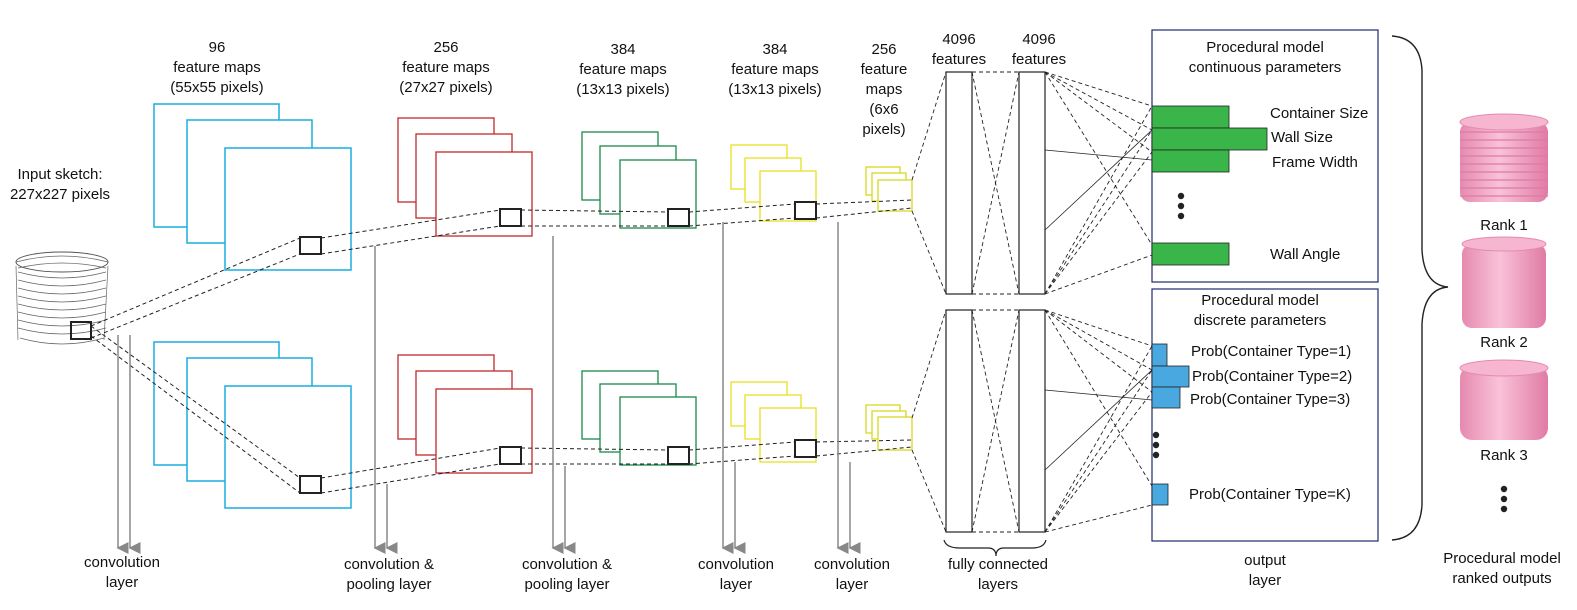  Describe the element at coordinates (773, 183) in the screenshot. I see `conv4-top-maps` at that location.